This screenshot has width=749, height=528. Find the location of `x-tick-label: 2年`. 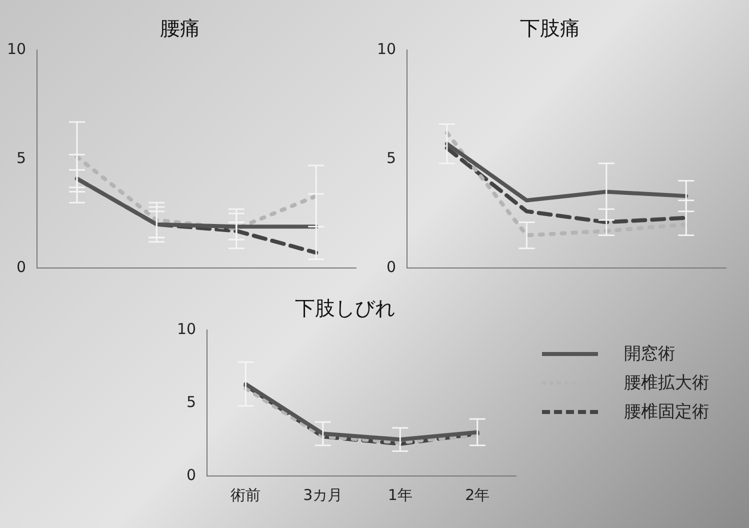

x-tick-label: 2年 is located at coordinates (477, 495).